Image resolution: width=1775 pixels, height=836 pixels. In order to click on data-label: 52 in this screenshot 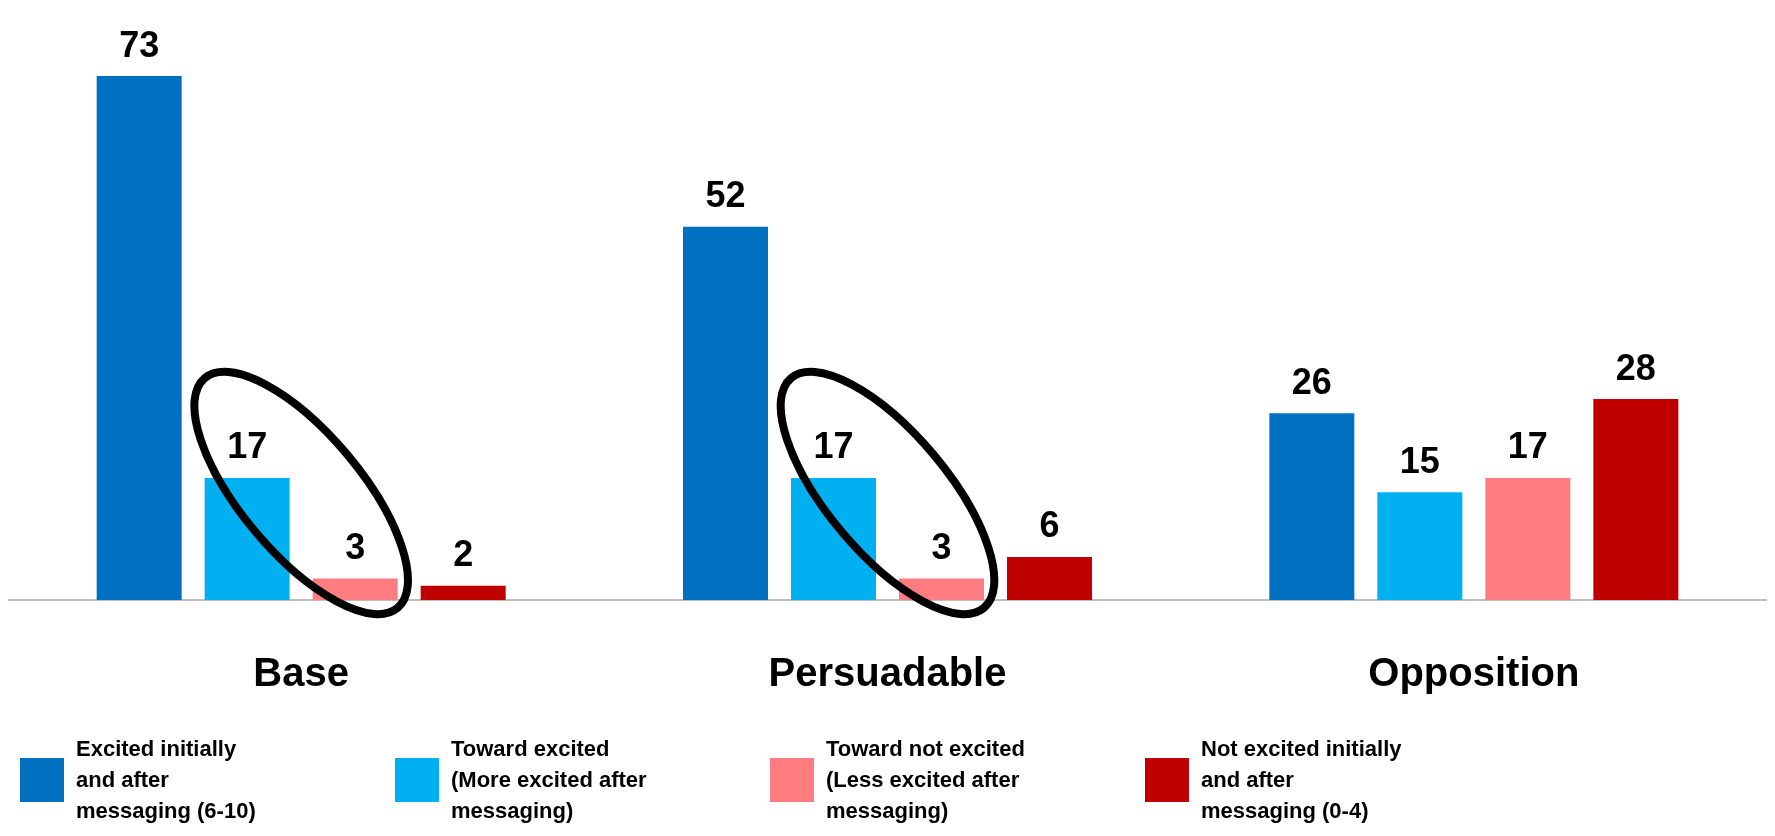, I will do `click(725, 195)`.